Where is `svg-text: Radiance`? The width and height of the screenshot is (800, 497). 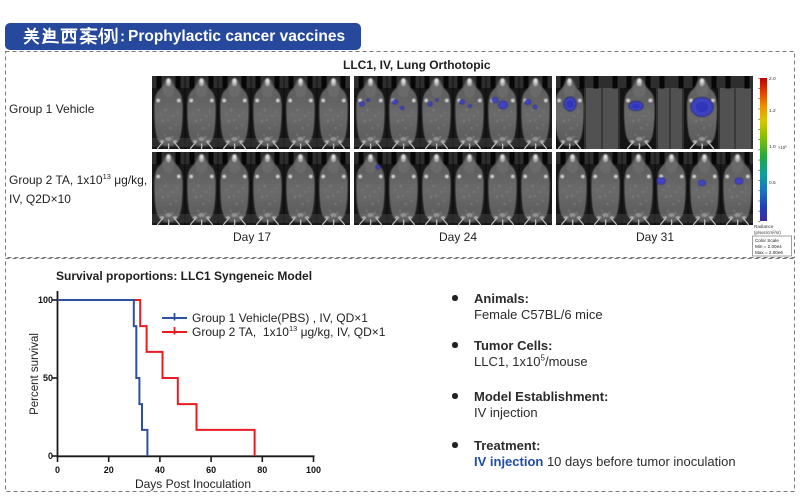
svg-text: Radiance is located at coordinates (764, 226).